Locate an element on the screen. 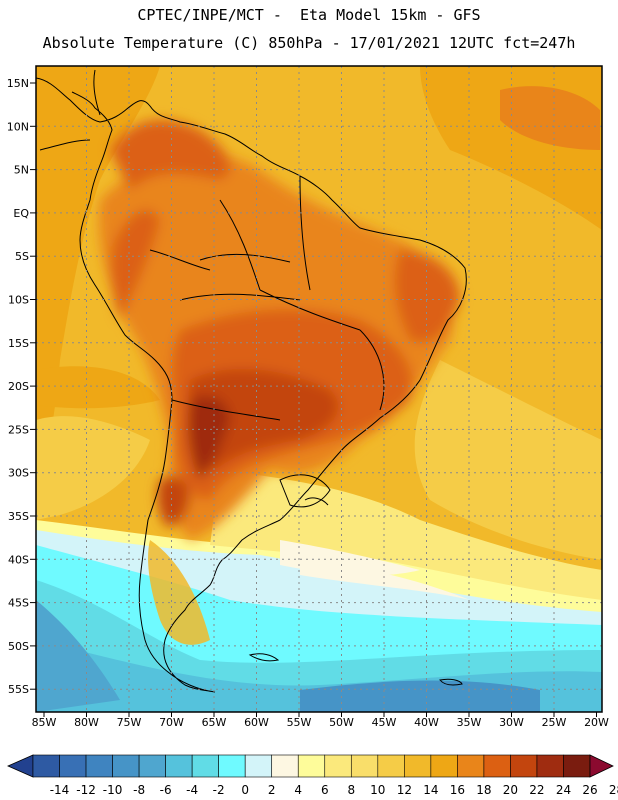 The image size is (618, 800). lat-tick-label: 5S is located at coordinates (22, 256).